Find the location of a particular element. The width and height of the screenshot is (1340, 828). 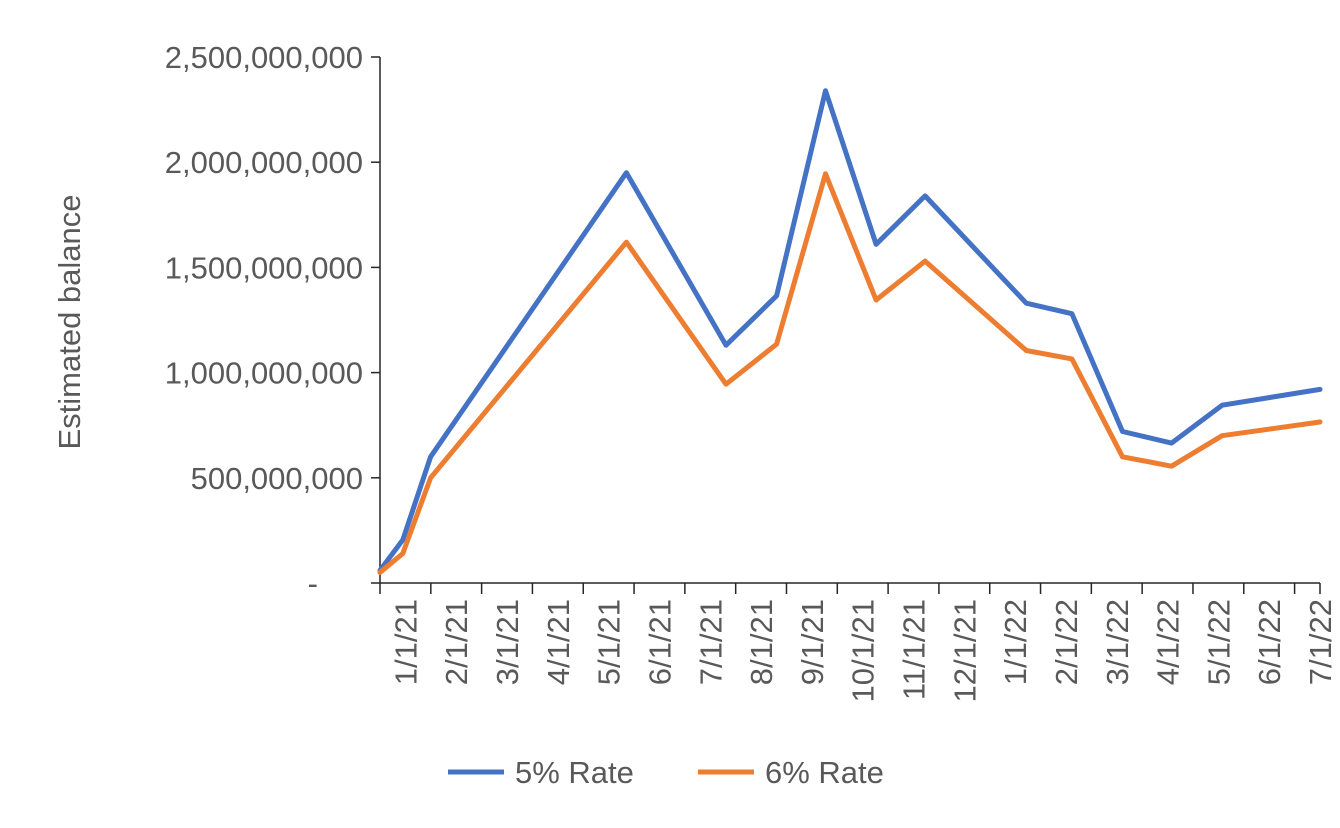

x-tick-label: 1/1/22 is located at coordinates (1015, 642).